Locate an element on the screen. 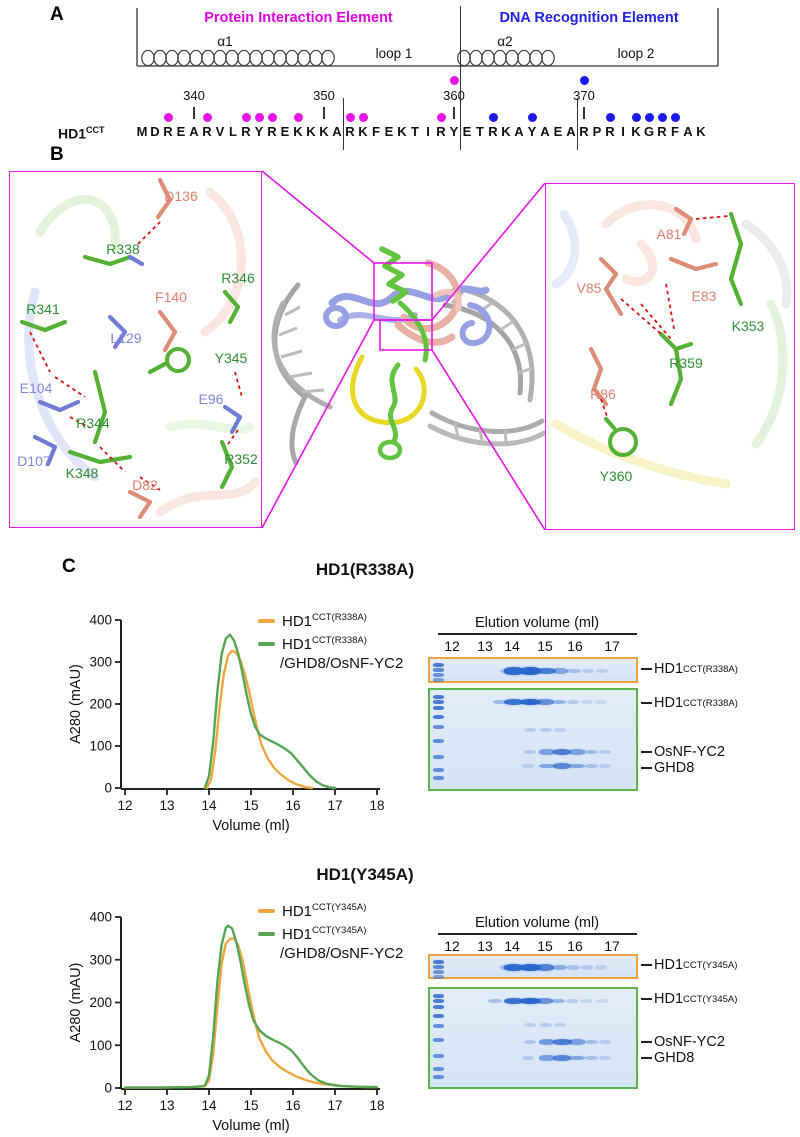 Image resolution: width=800 pixels, height=1137 pixels. sequence-residue: I is located at coordinates (623, 131).